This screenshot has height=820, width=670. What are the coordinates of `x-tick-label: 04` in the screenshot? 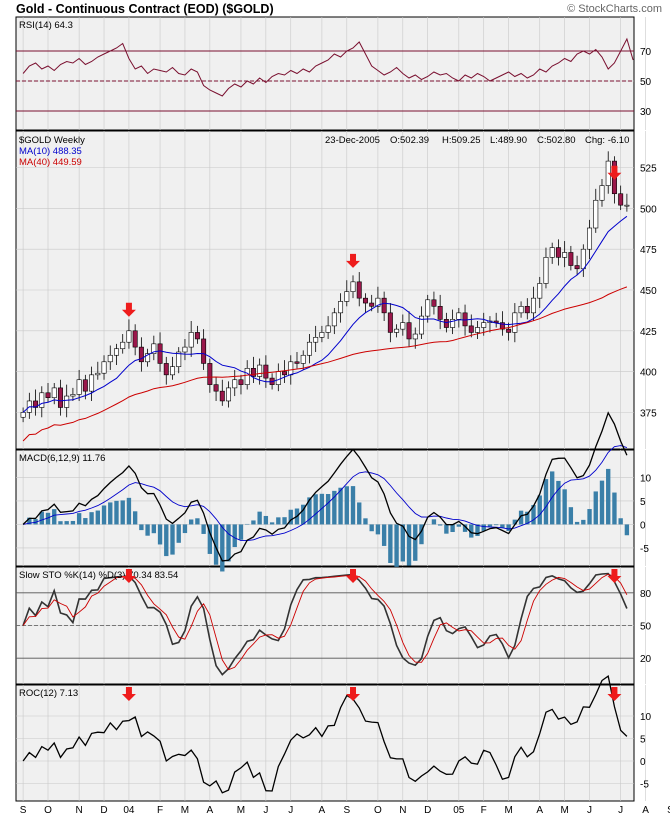 It's located at (129, 810).